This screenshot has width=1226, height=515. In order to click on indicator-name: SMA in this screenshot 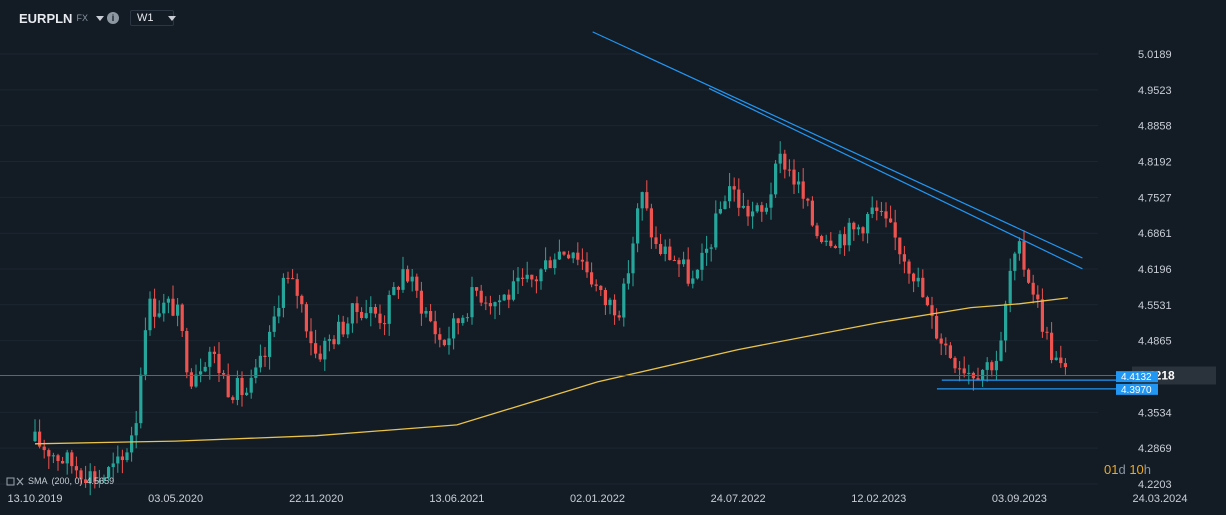, I will do `click(38, 481)`.